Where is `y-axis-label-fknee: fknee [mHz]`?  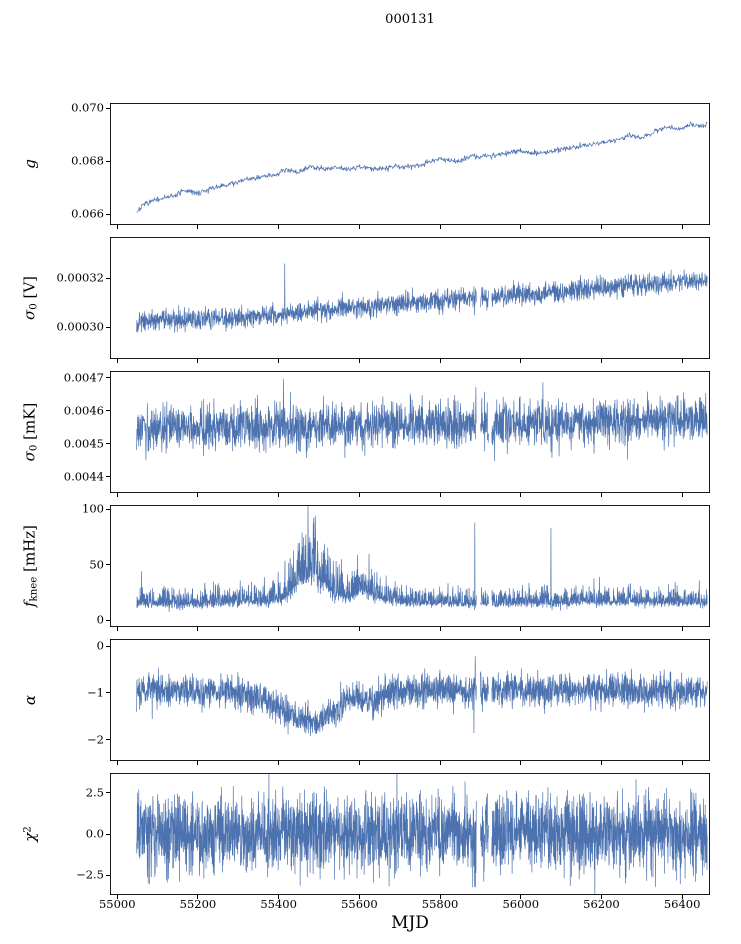 y-axis-label-fknee: fknee [mHz] is located at coordinates (30, 566).